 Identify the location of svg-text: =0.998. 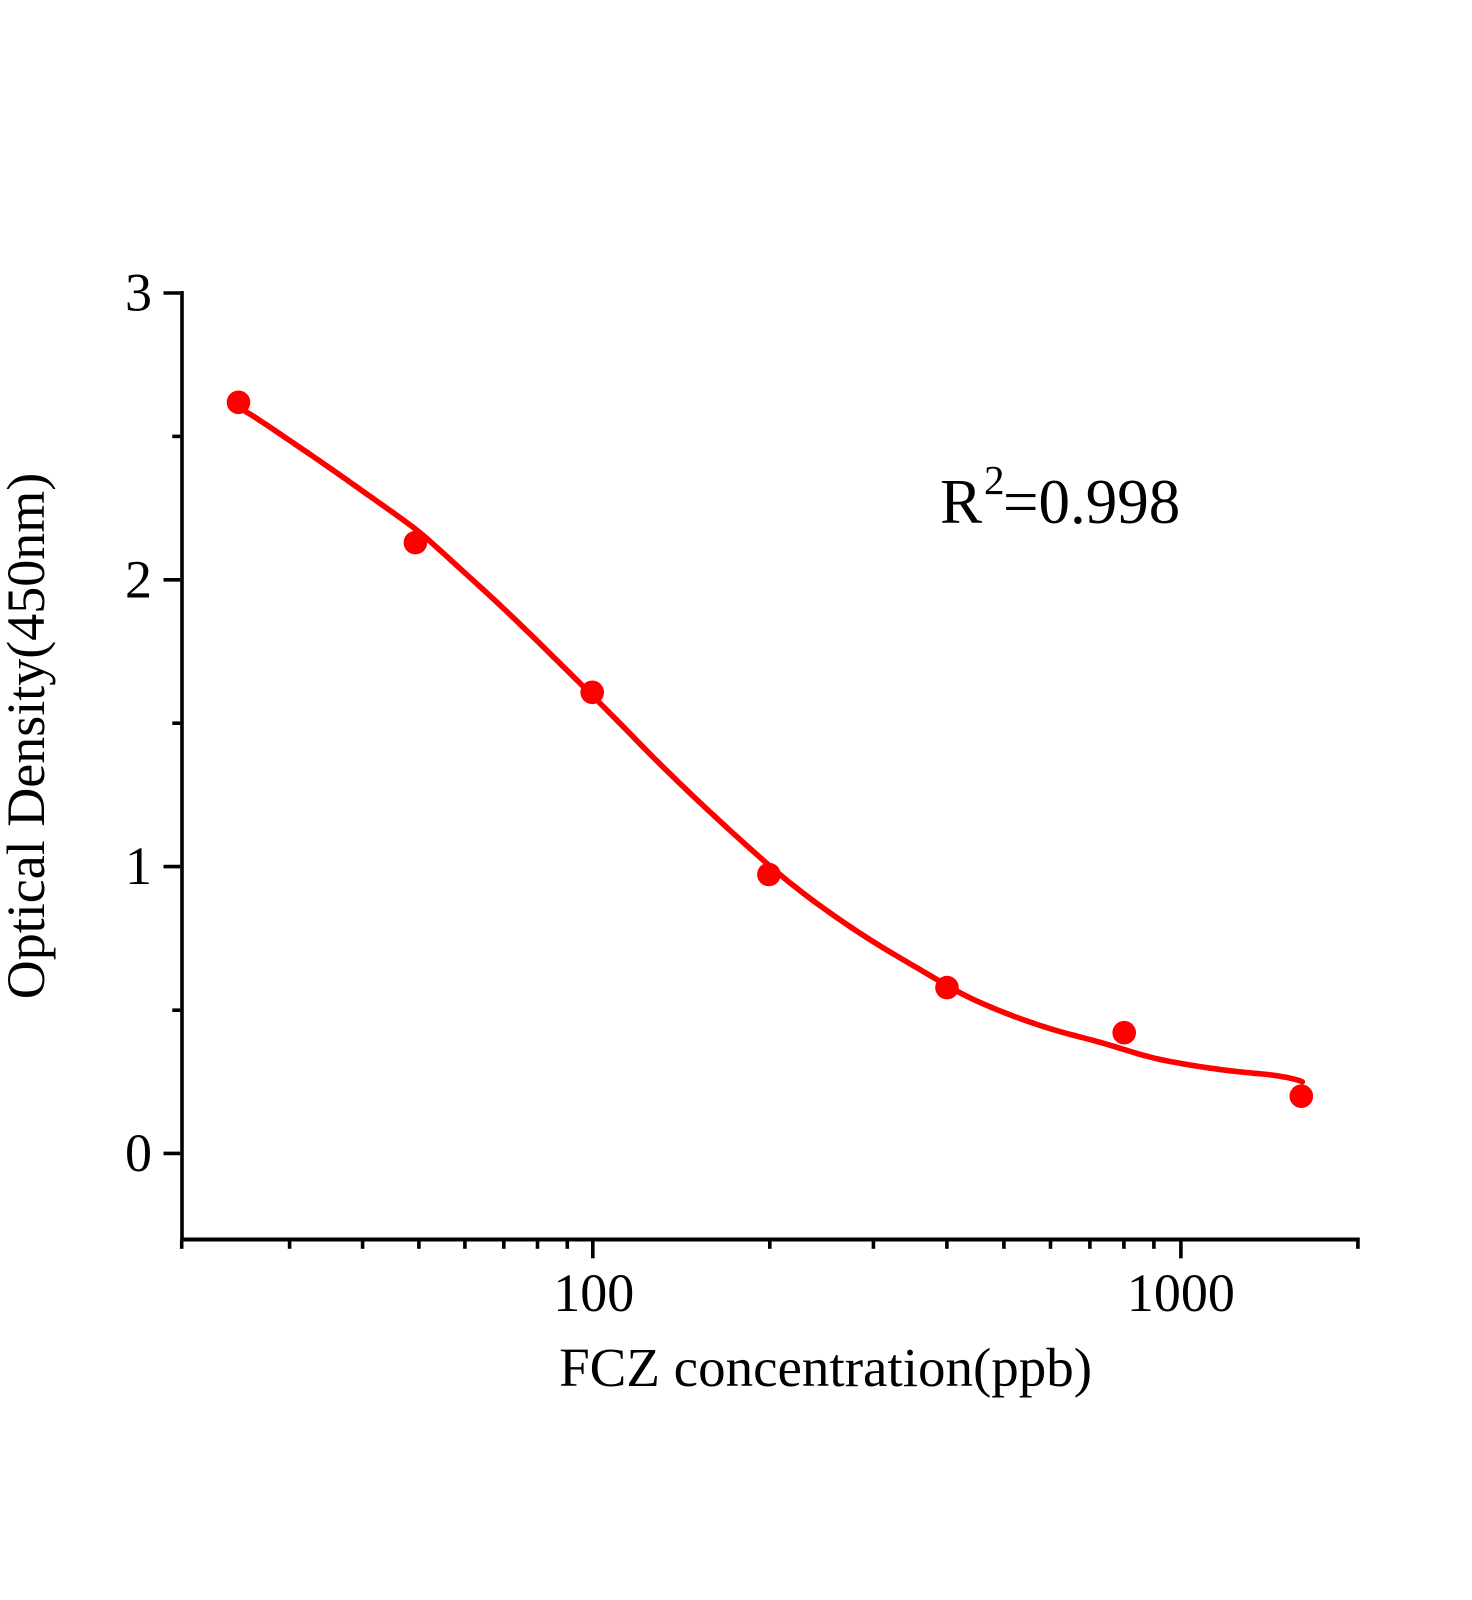
(1091, 502).